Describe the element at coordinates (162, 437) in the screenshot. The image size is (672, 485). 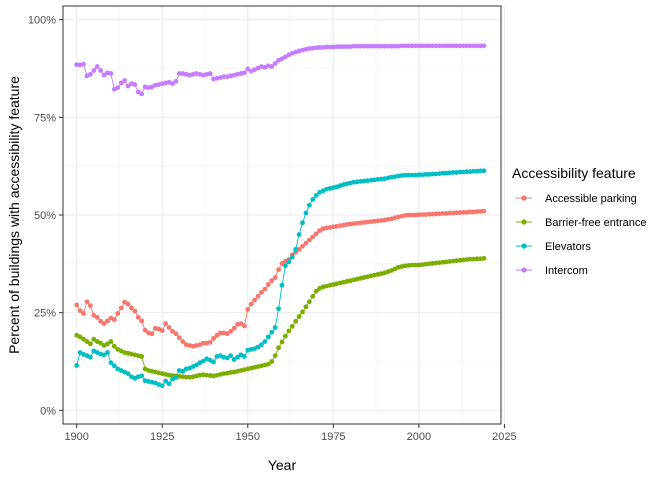
I see `x-tick-label: 1925` at that location.